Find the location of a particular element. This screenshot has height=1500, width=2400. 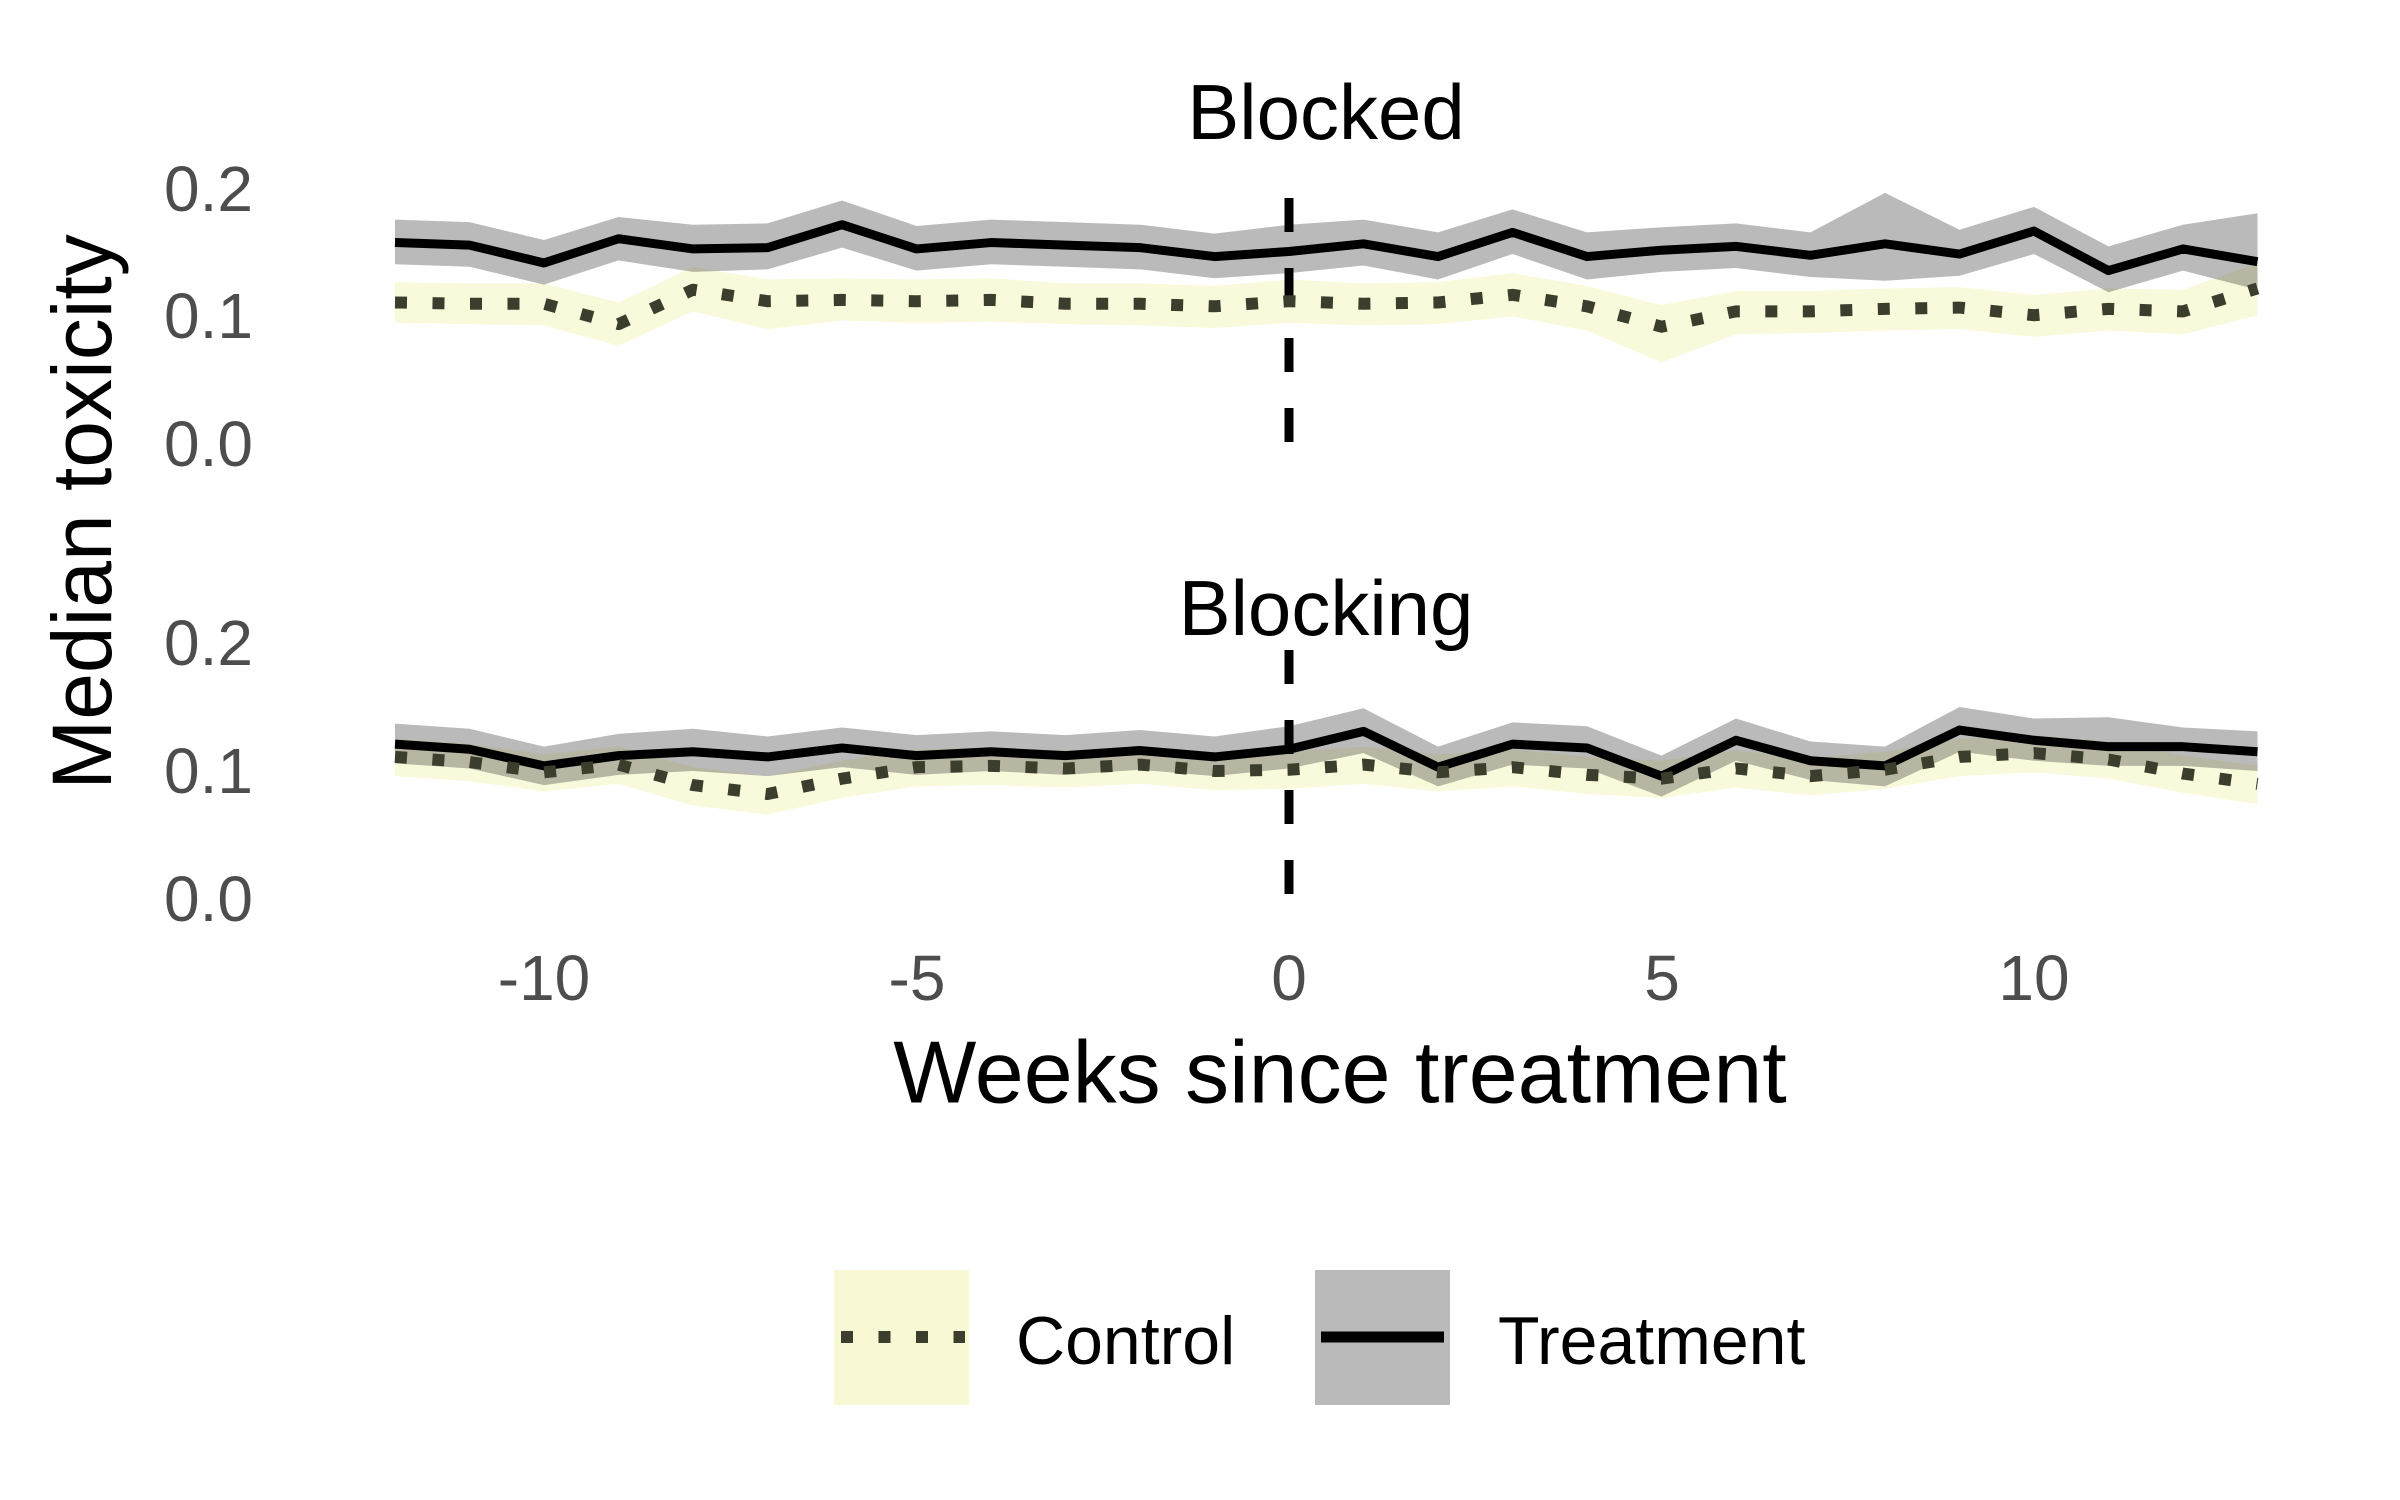

x-tick-label: -5 is located at coordinates (917, 978).